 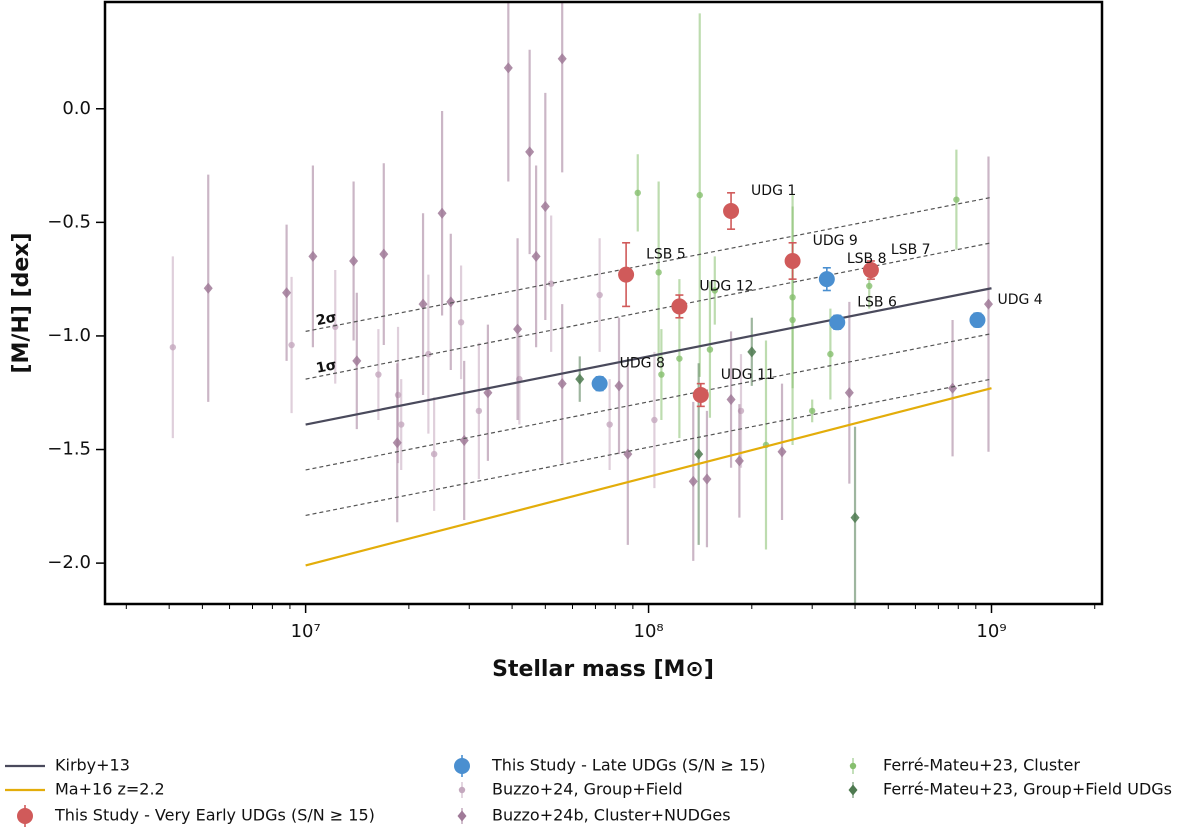 I want to click on legend-label: Ferré-Mateu+23, Group+Field UDGs, so click(x=1027, y=789).